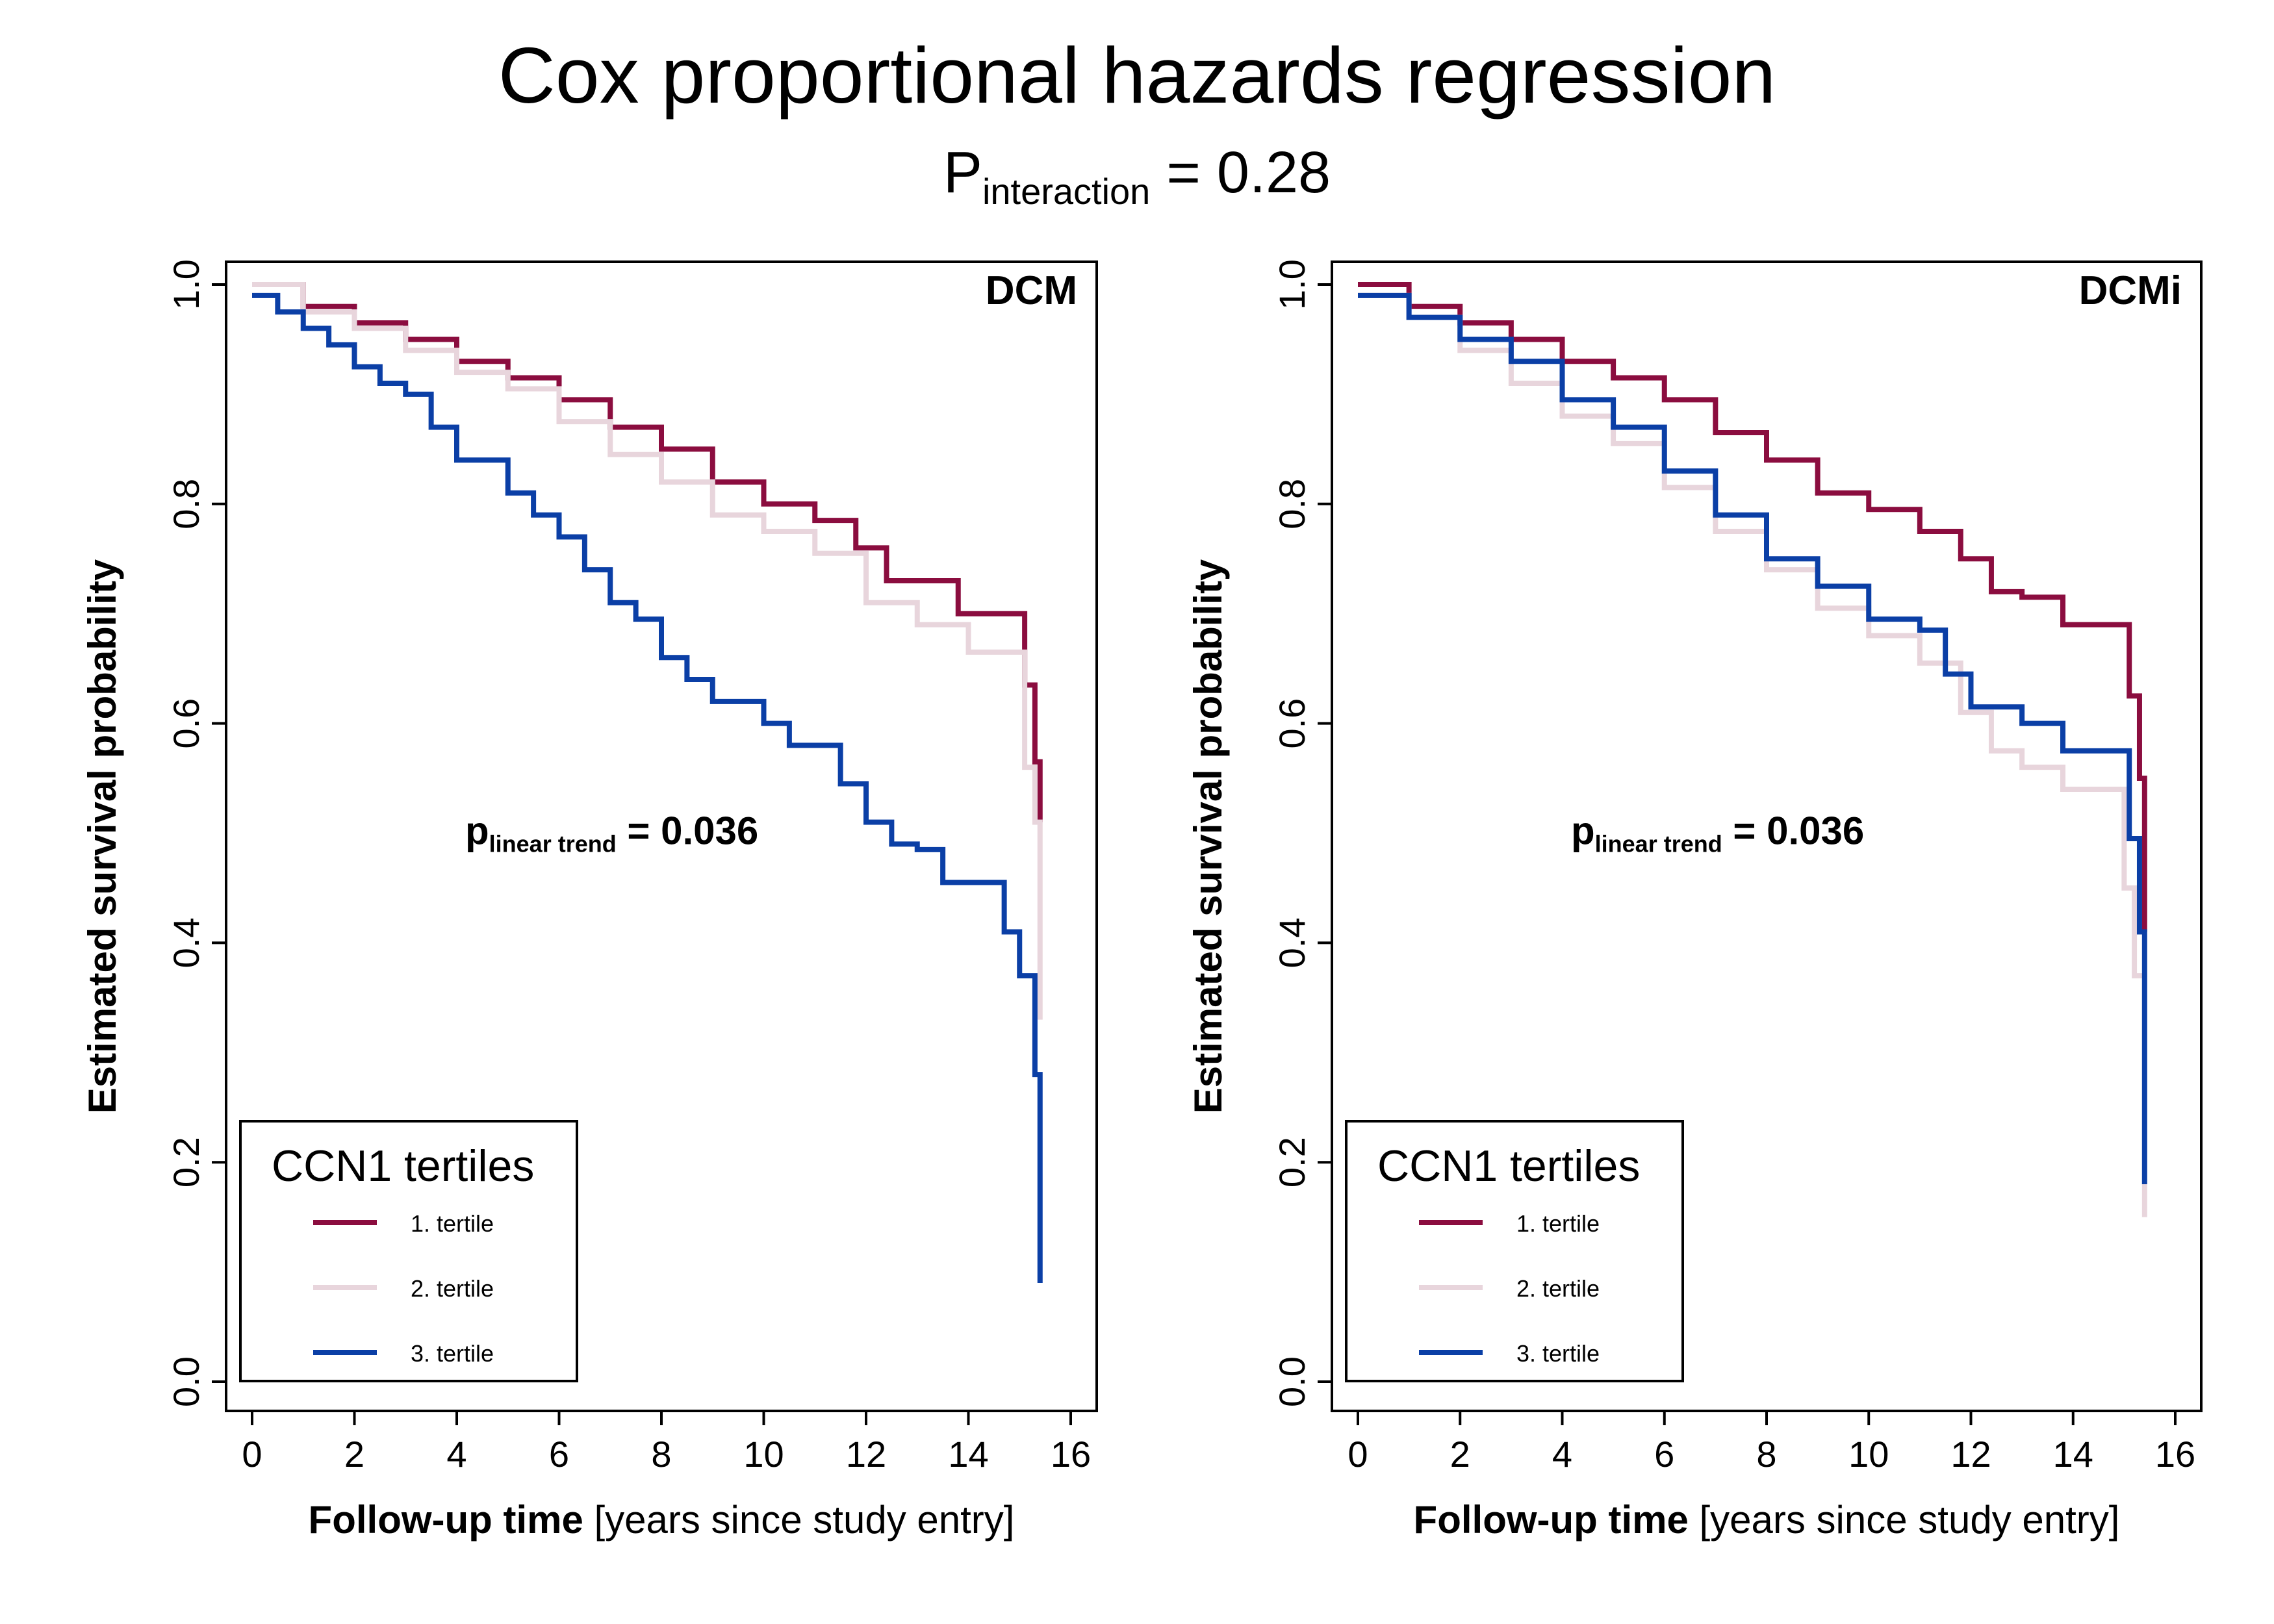 The image size is (2274, 1624). Describe the element at coordinates (962, 172) in the screenshot. I see `subtitle-main: P` at that location.